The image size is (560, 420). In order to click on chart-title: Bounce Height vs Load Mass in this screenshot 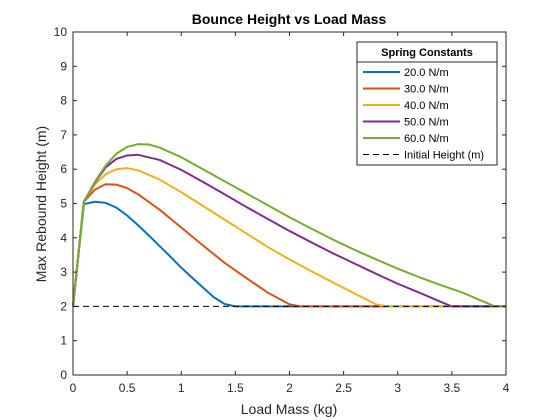, I will do `click(289, 19)`.